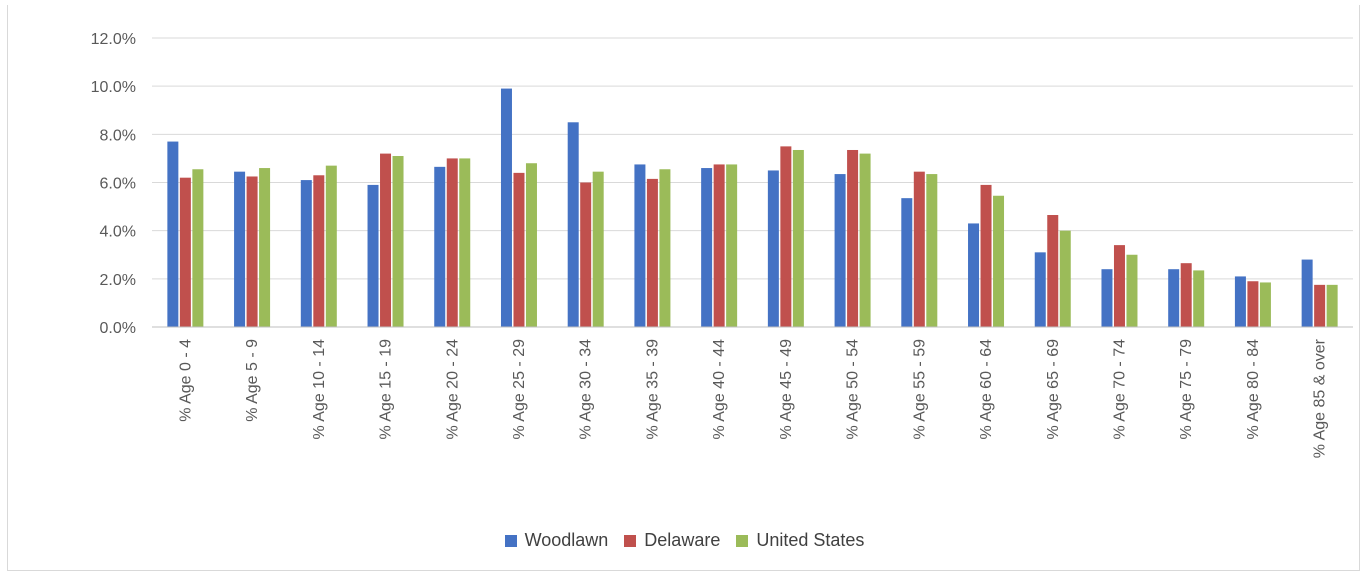  I want to click on x-tick-label: % Age 40 - 44, so click(719, 389).